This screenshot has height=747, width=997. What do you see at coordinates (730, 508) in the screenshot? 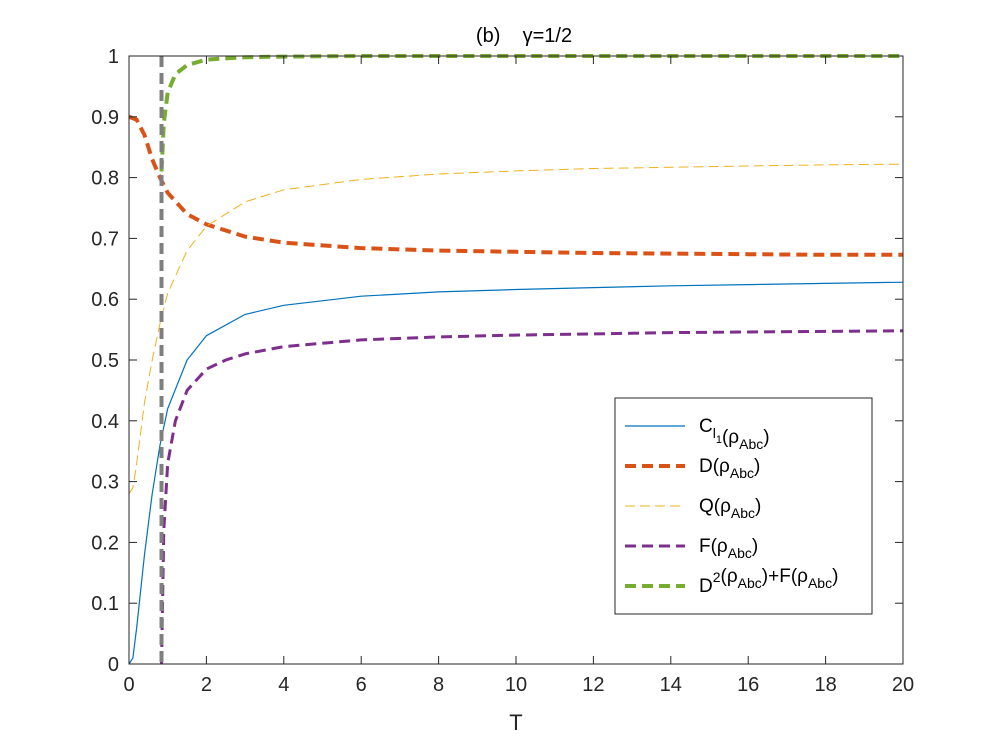
I see `legend-label-2: Q(ρAbc)` at bounding box center [730, 508].